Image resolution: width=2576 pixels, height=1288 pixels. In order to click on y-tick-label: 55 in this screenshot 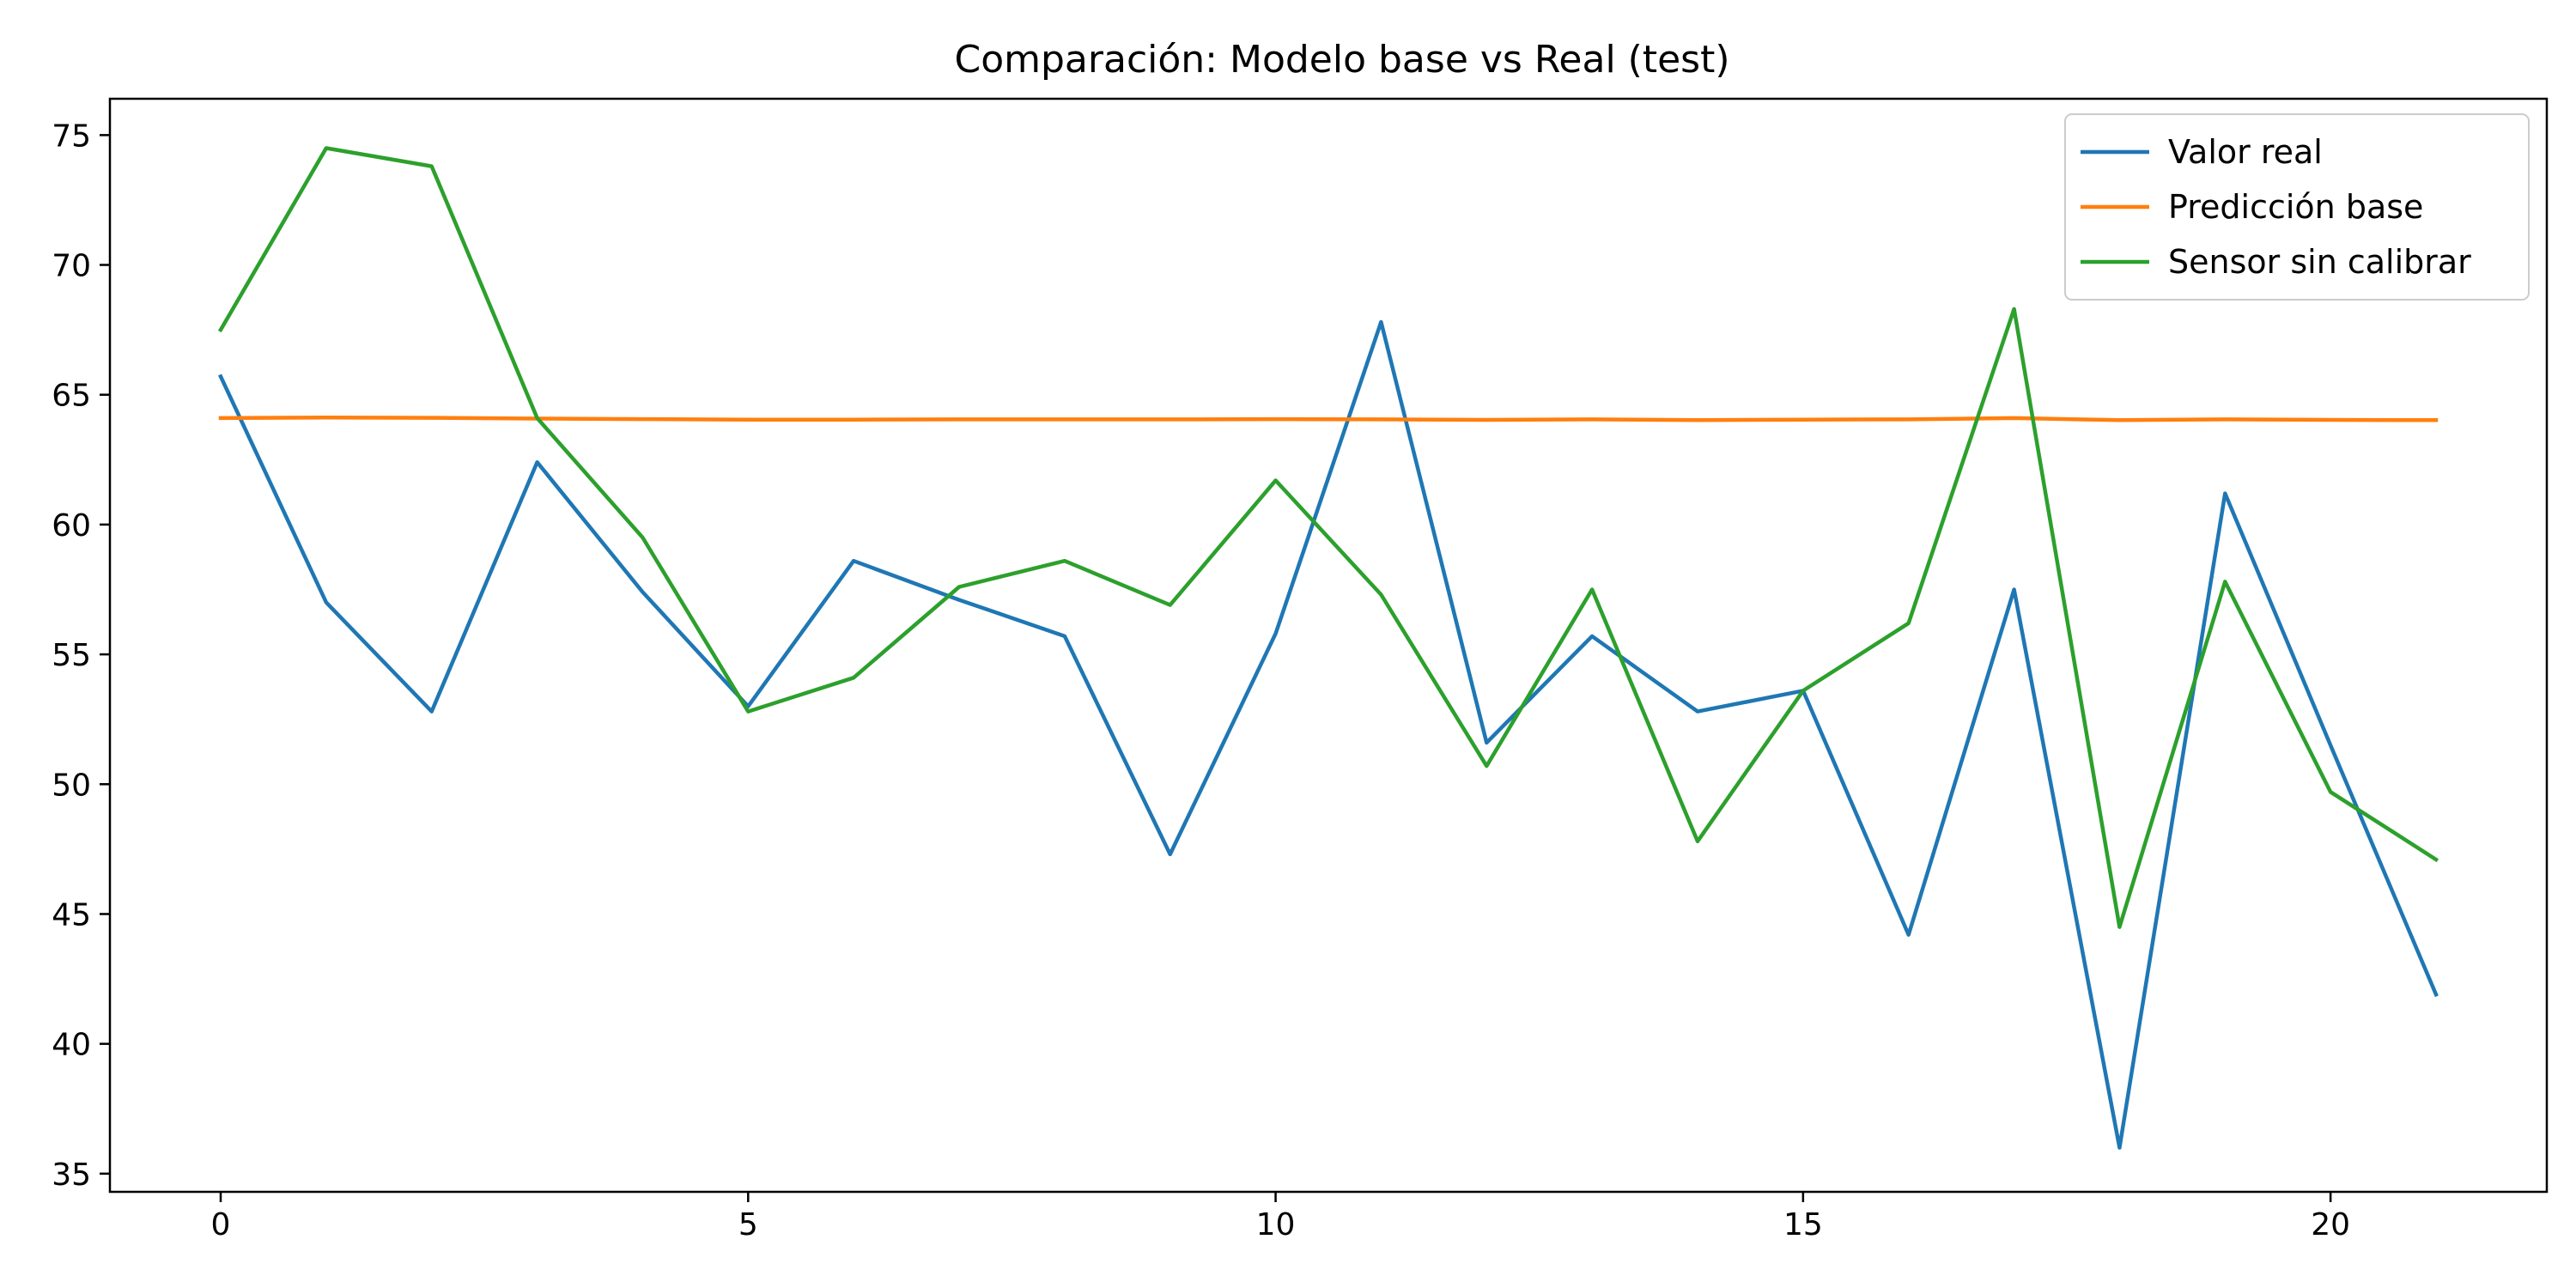, I will do `click(71, 655)`.